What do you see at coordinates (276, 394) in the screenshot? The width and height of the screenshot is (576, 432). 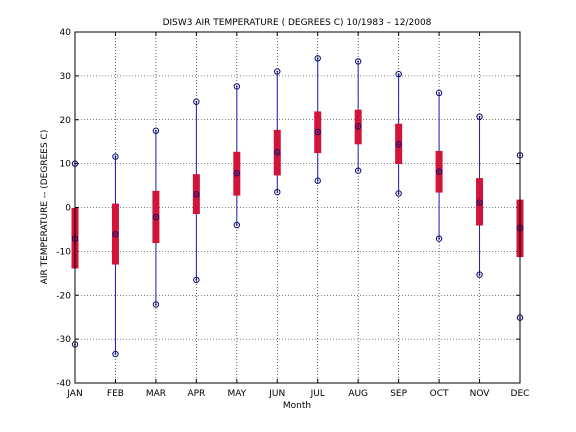 I see `x-tick-label: JUN` at bounding box center [276, 394].